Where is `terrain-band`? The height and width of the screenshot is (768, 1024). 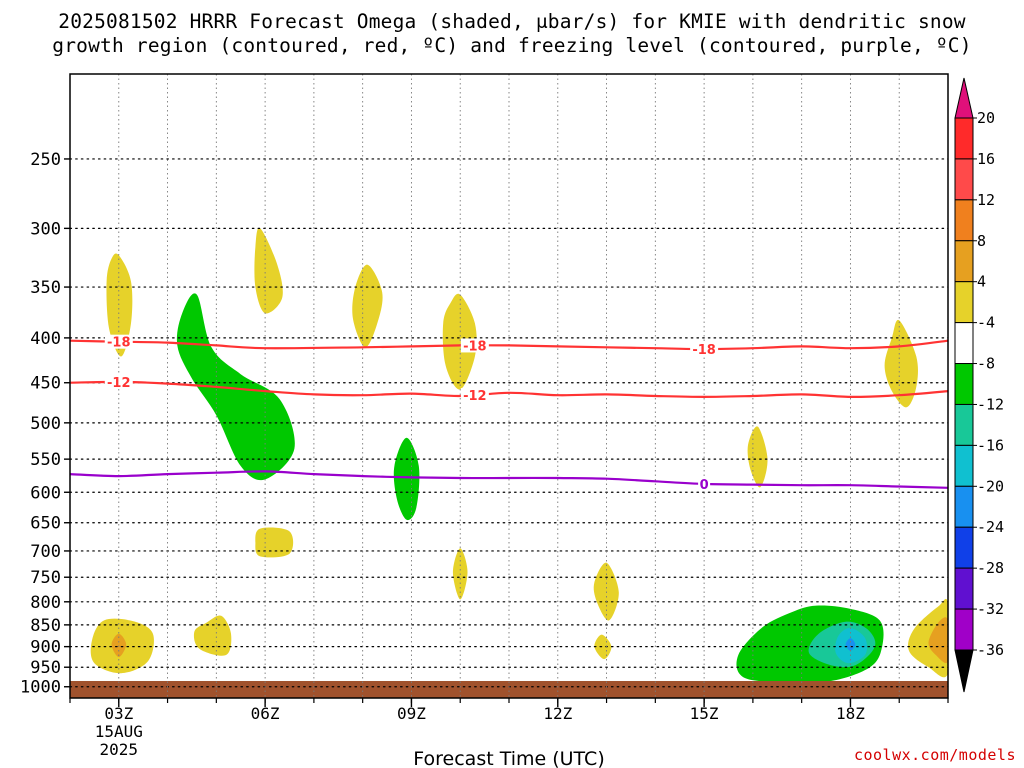 terrain-band is located at coordinates (509, 689).